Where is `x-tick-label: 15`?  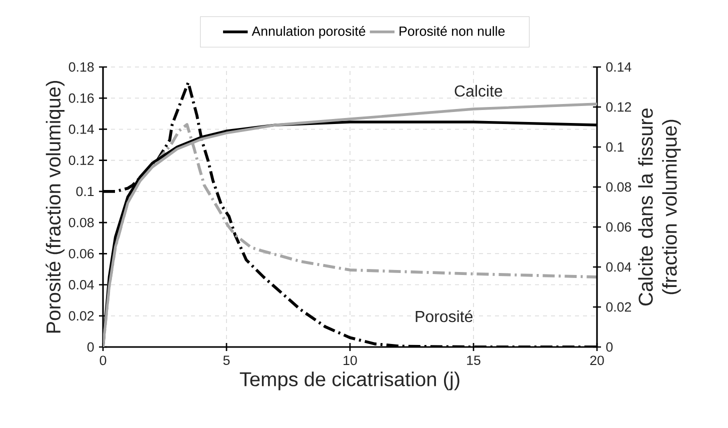 x-tick-label: 15 is located at coordinates (473, 360).